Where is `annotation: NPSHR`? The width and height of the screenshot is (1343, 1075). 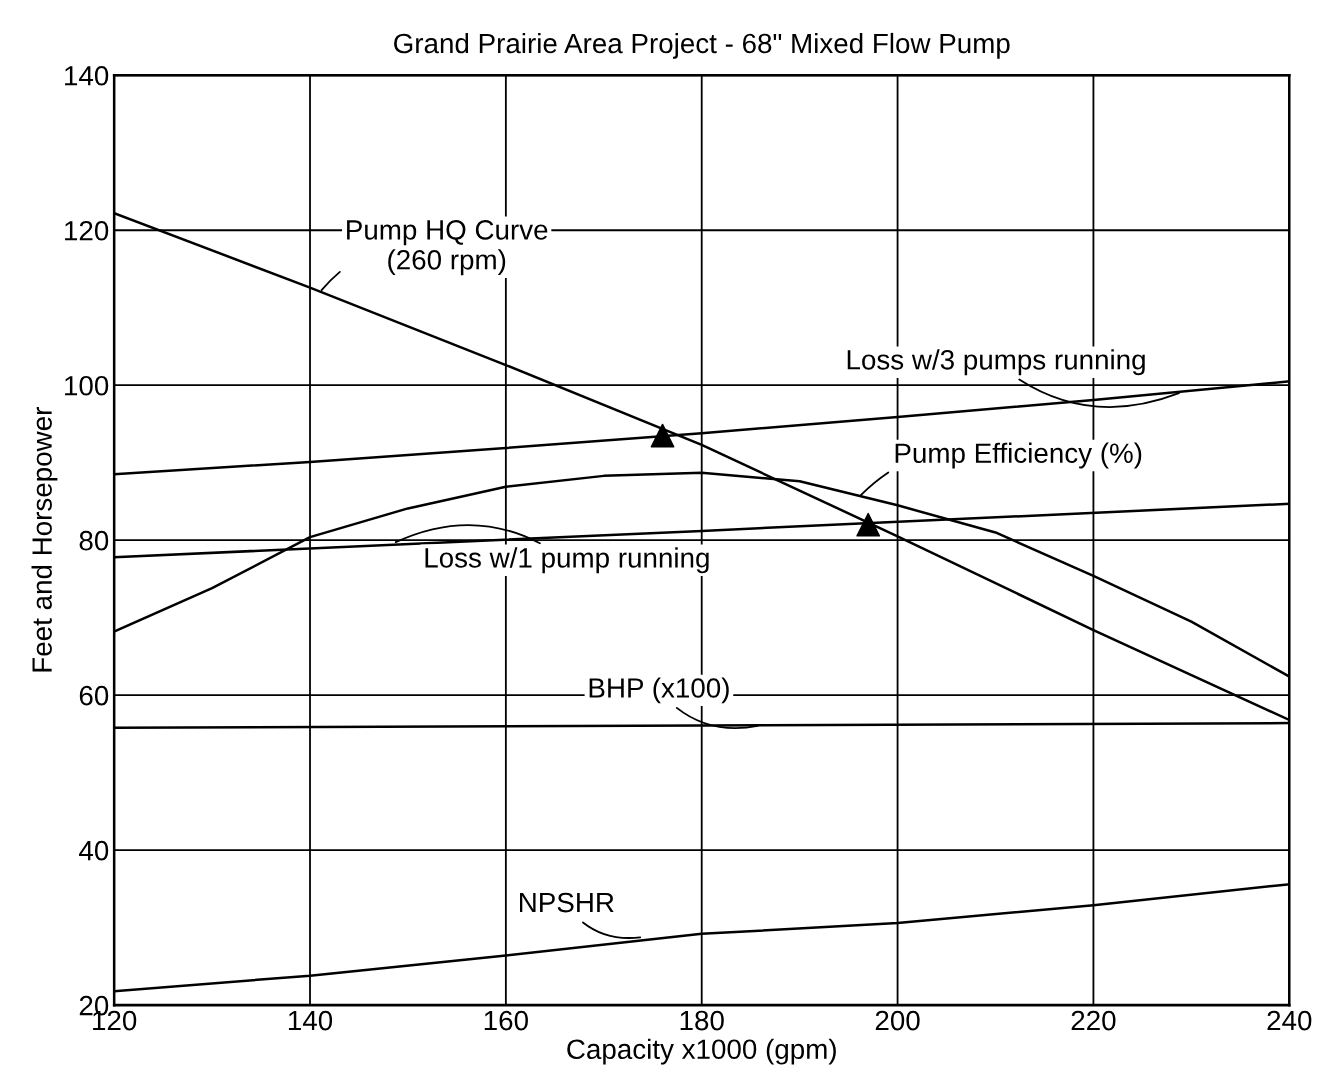
annotation: NPSHR is located at coordinates (567, 902).